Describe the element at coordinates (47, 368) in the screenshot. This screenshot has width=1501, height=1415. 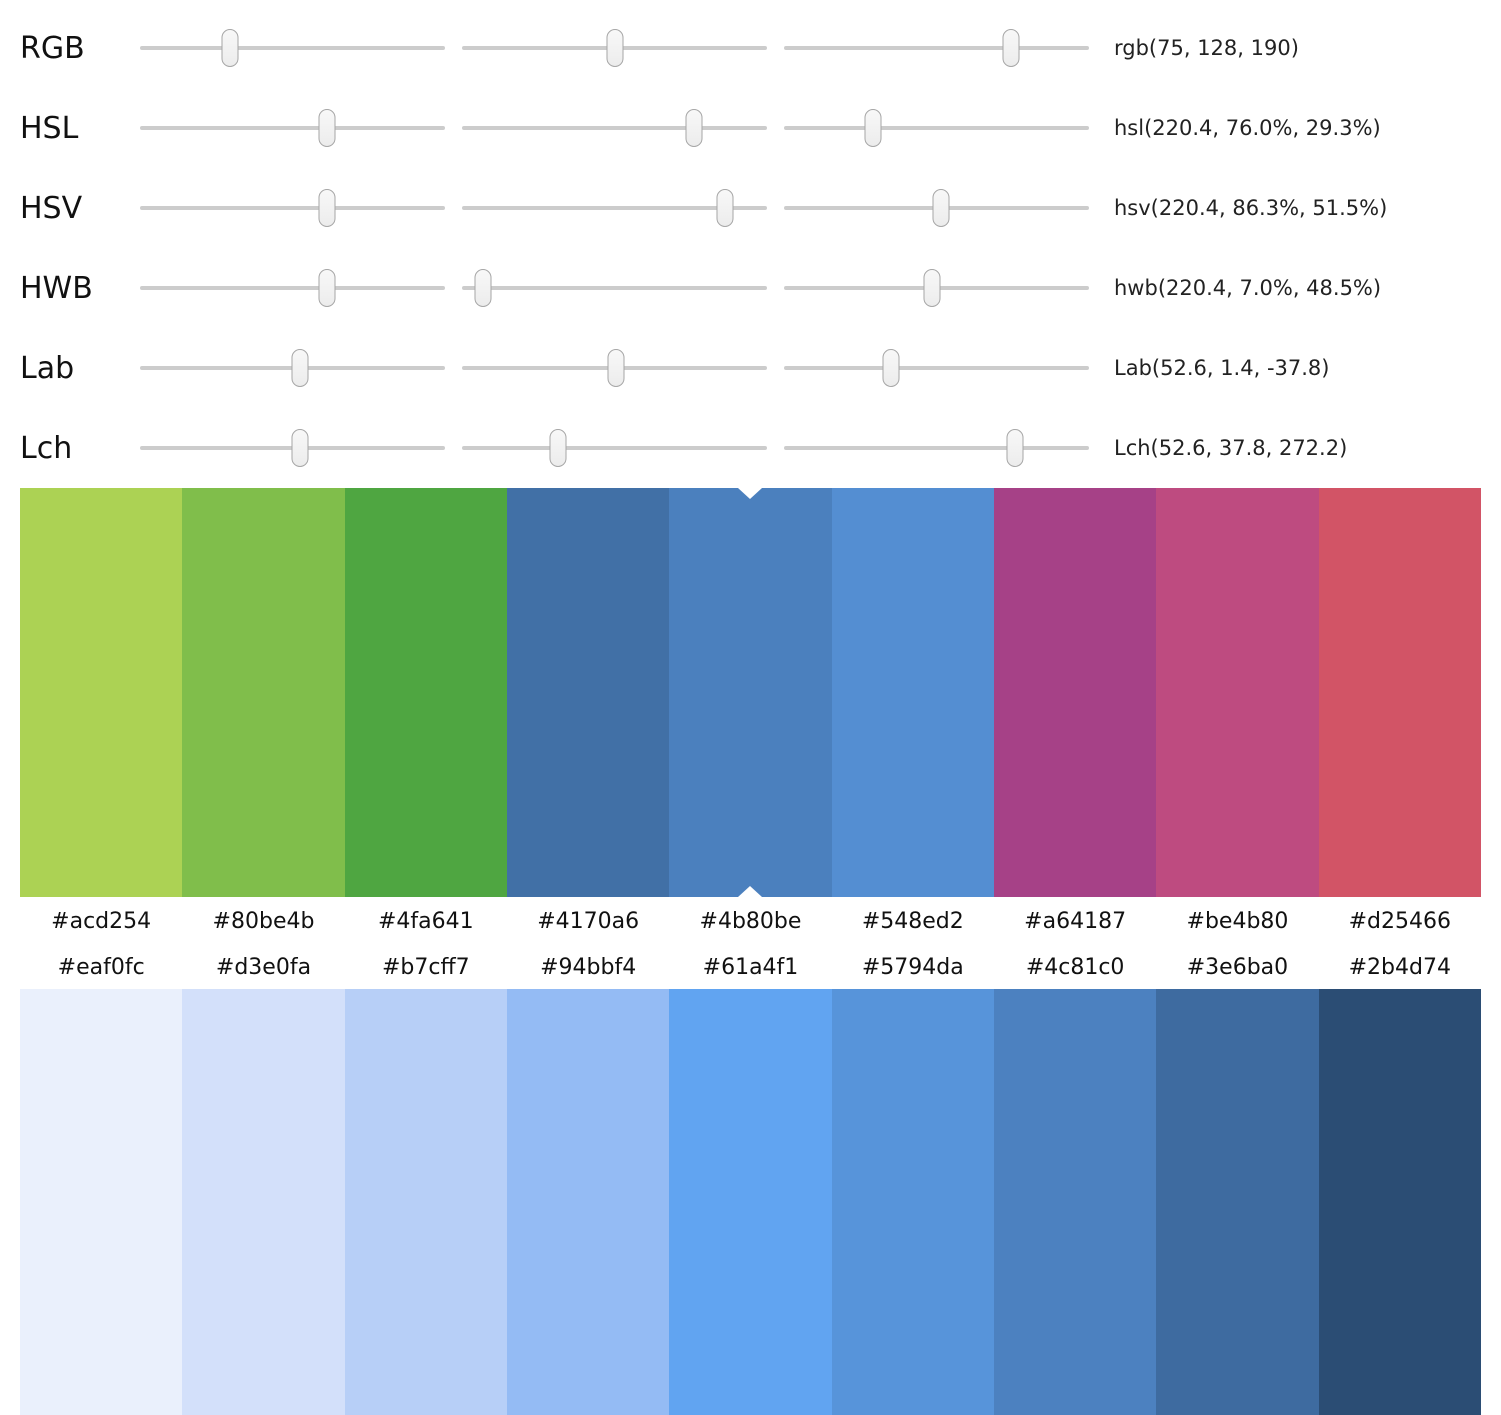
I see `colorspace-label: Lab` at that location.